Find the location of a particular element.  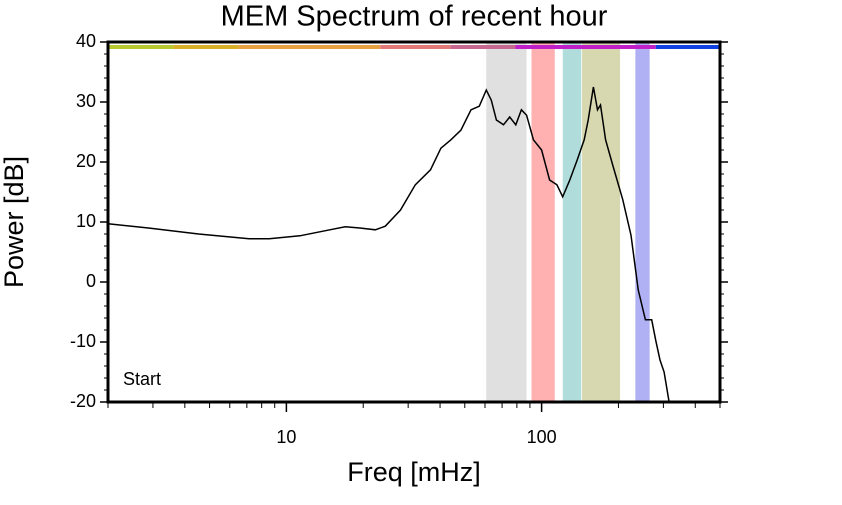

x-tick-label: 10 is located at coordinates (286, 437).